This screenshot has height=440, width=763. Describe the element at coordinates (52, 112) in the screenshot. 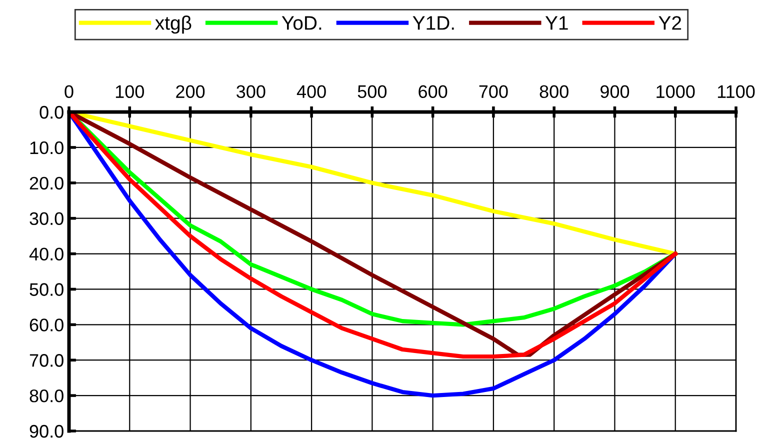

I see `y-tick-label: 0.0` at that location.